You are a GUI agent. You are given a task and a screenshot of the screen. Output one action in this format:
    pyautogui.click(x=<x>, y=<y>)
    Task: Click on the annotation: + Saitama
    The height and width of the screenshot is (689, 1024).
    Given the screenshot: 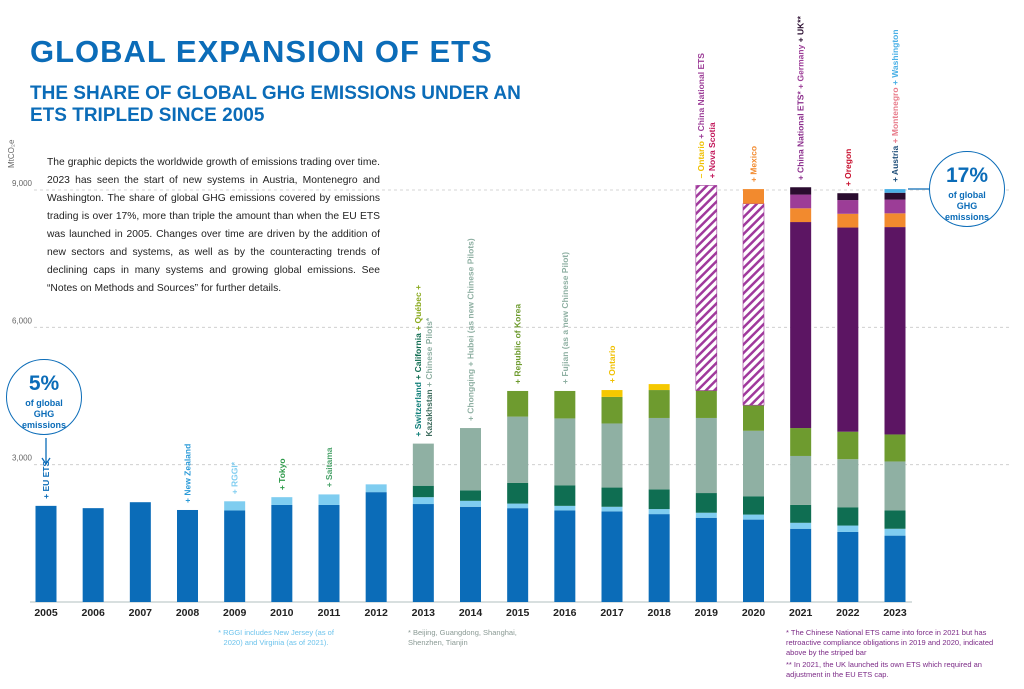 What is the action you would take?
    pyautogui.click(x=329, y=467)
    